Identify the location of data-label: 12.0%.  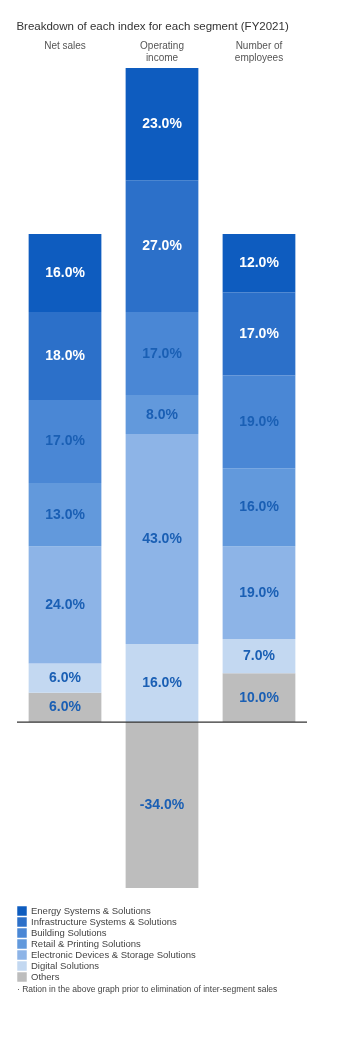
(259, 262).